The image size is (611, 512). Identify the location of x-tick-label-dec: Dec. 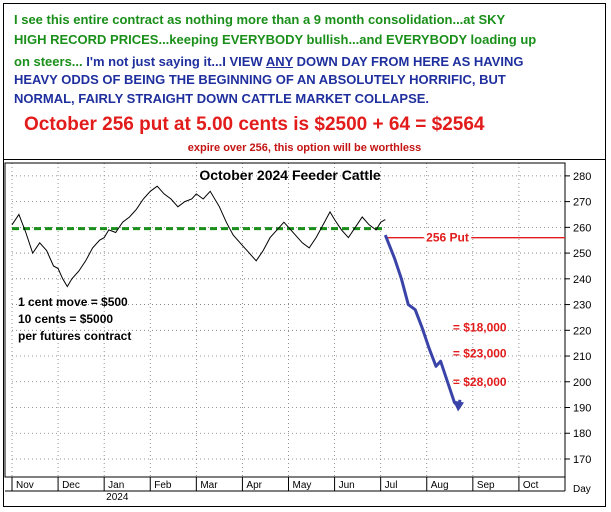
(71, 485).